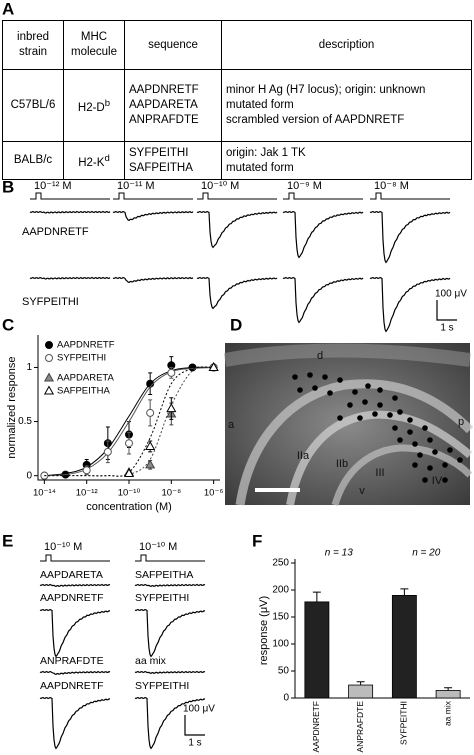 Image resolution: width=474 pixels, height=755 pixels. Describe the element at coordinates (44, 493) in the screenshot. I see `x-tick-label: 10⁻¹⁴` at that location.